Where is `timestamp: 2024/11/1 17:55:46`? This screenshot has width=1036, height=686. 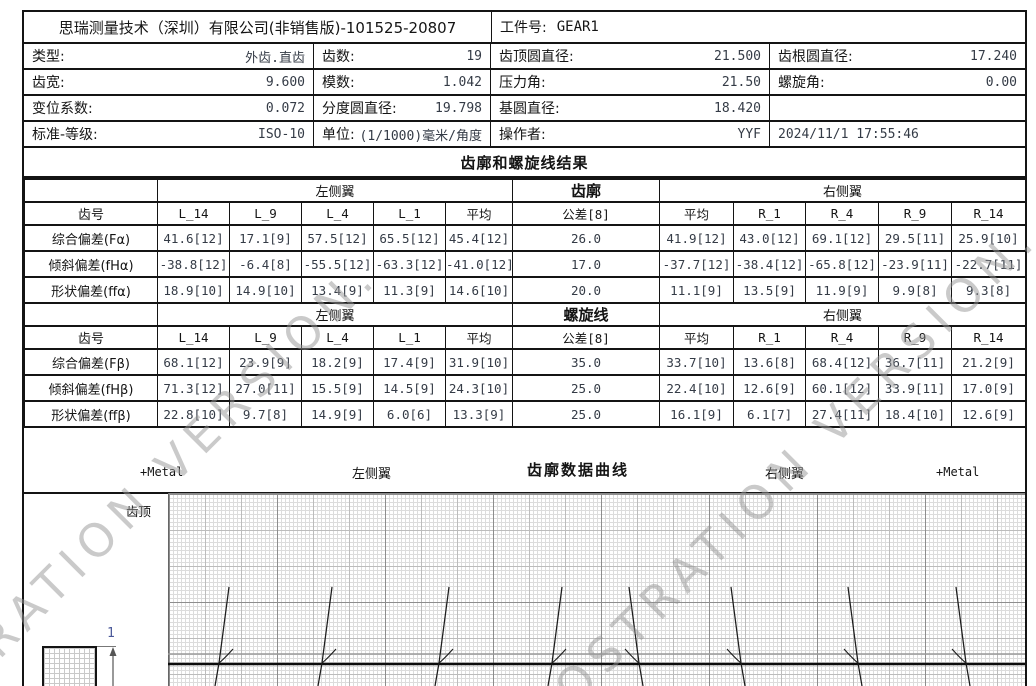 timestamp: 2024/11/1 17:55:46 is located at coordinates (848, 134).